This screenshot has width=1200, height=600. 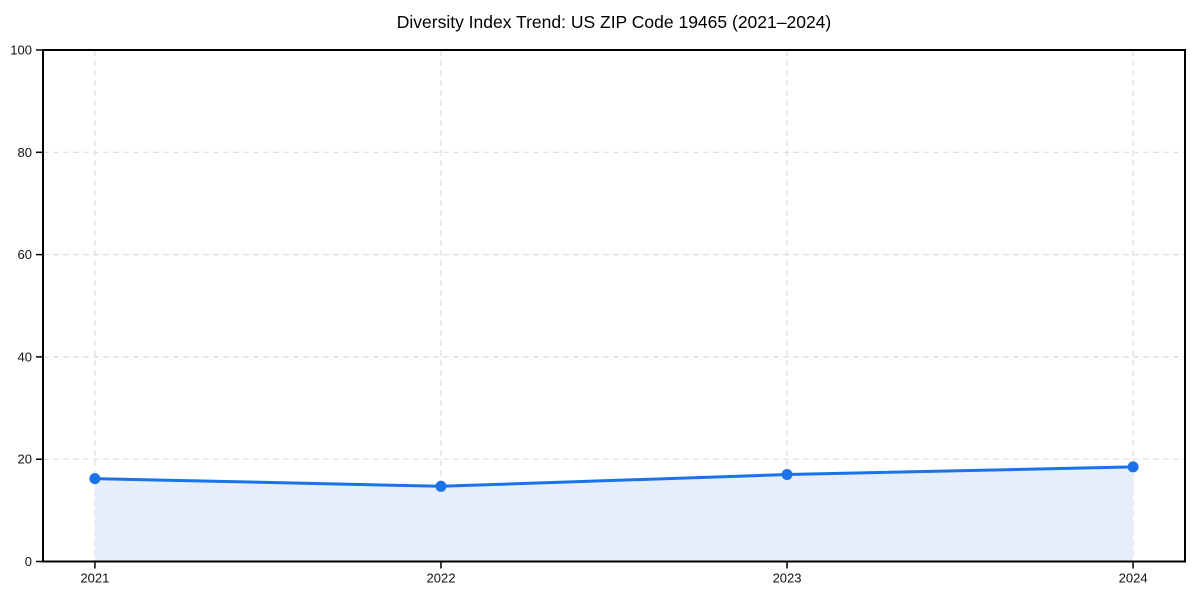 What do you see at coordinates (28, 561) in the screenshot?
I see `y-tick-label: 0` at bounding box center [28, 561].